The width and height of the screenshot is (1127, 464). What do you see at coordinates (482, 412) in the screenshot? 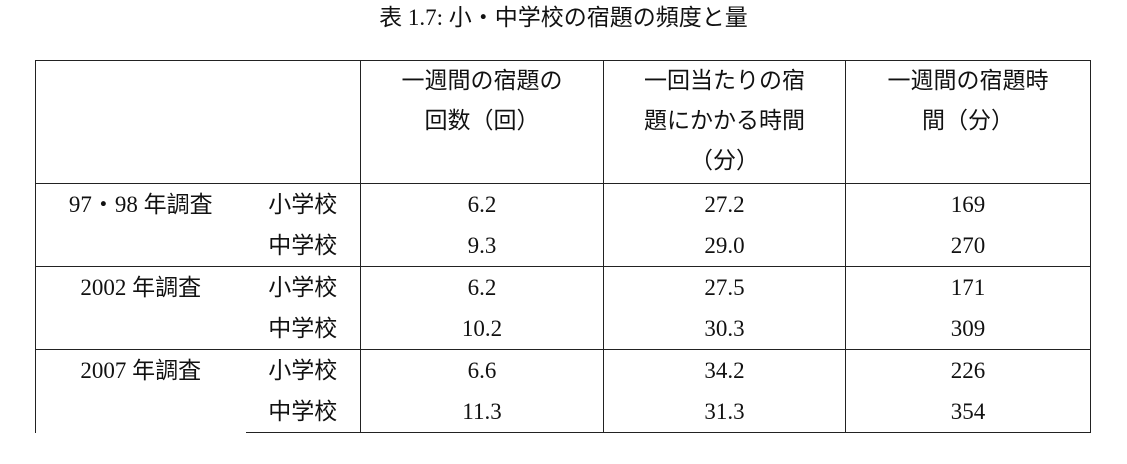
I see `value-cell: 11.3` at bounding box center [482, 412].